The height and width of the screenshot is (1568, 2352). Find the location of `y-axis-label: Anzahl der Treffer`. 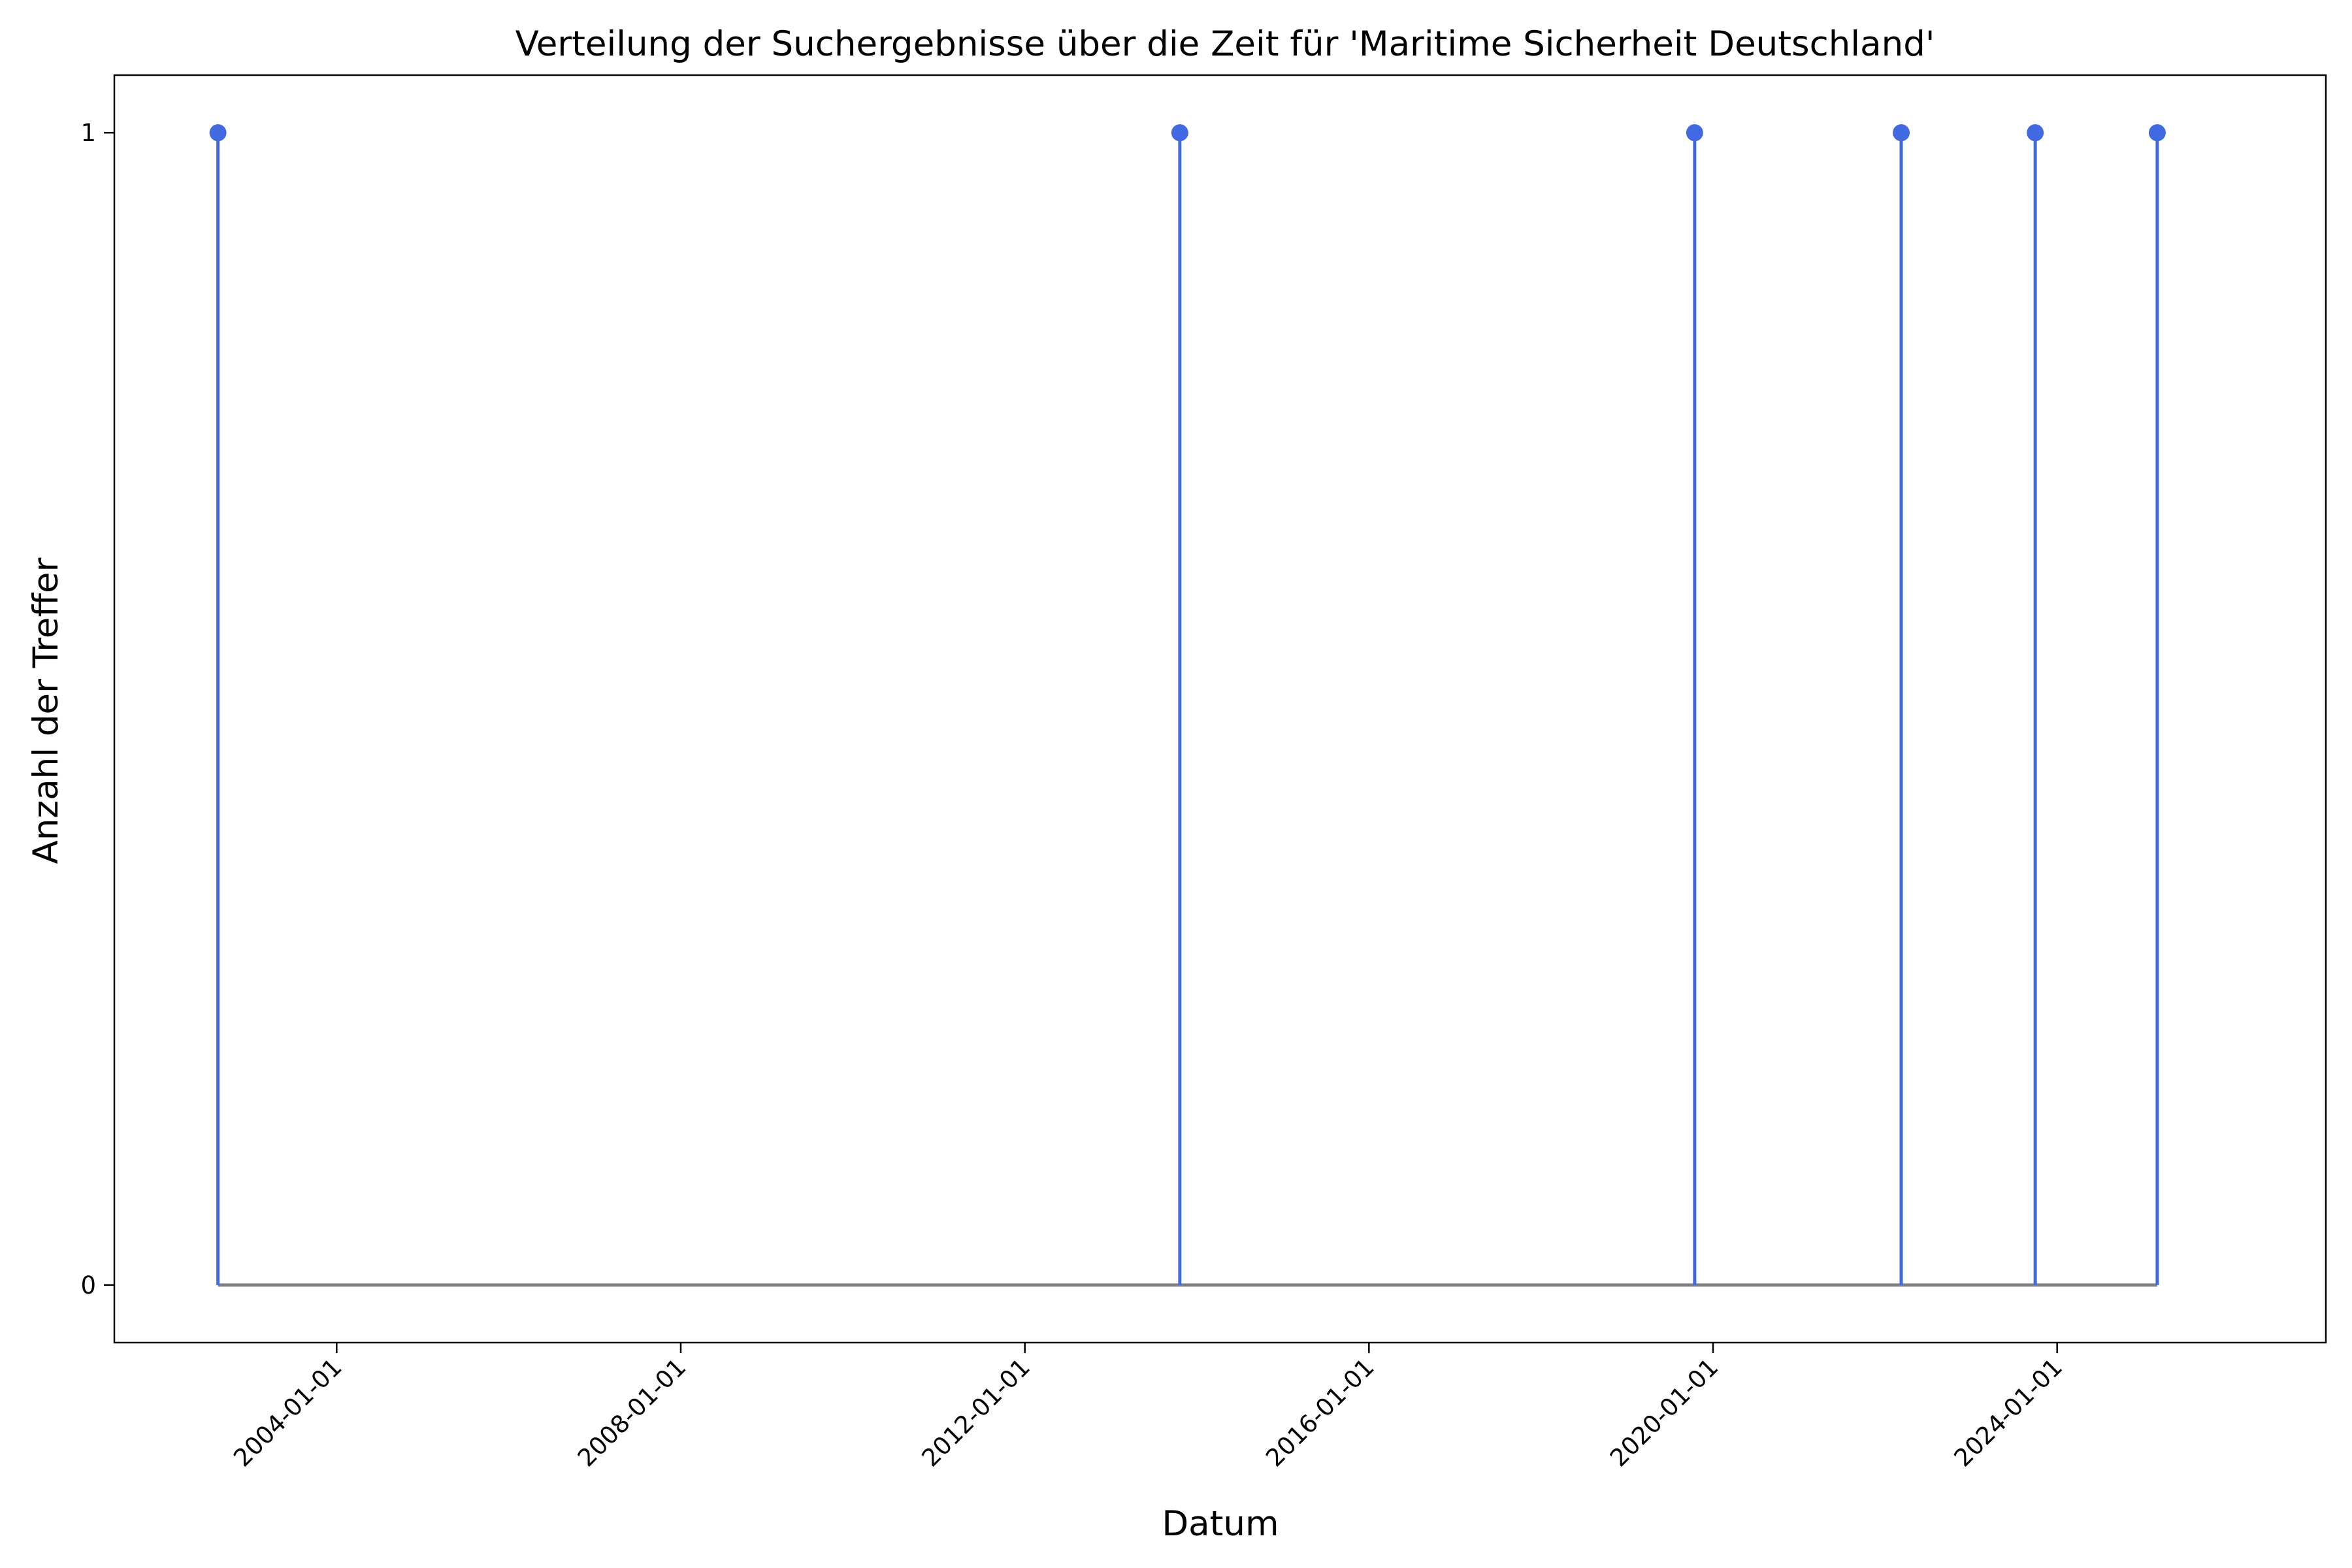

y-axis-label: Anzahl der Treffer is located at coordinates (46, 710).